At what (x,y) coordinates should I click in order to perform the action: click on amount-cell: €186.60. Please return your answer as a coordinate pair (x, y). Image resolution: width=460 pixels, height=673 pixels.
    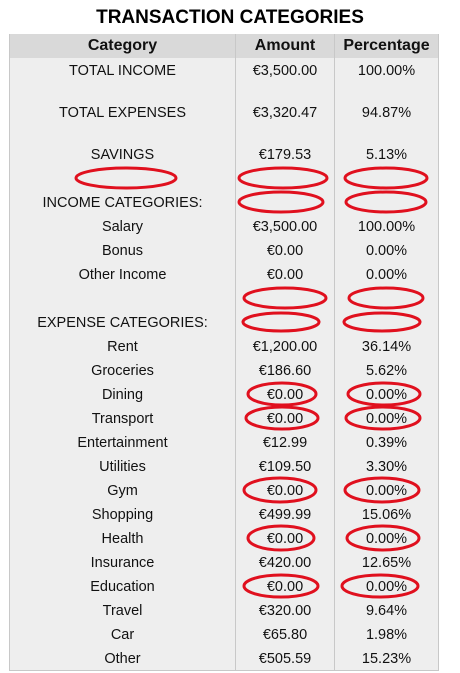
    Looking at the image, I should click on (284, 370).